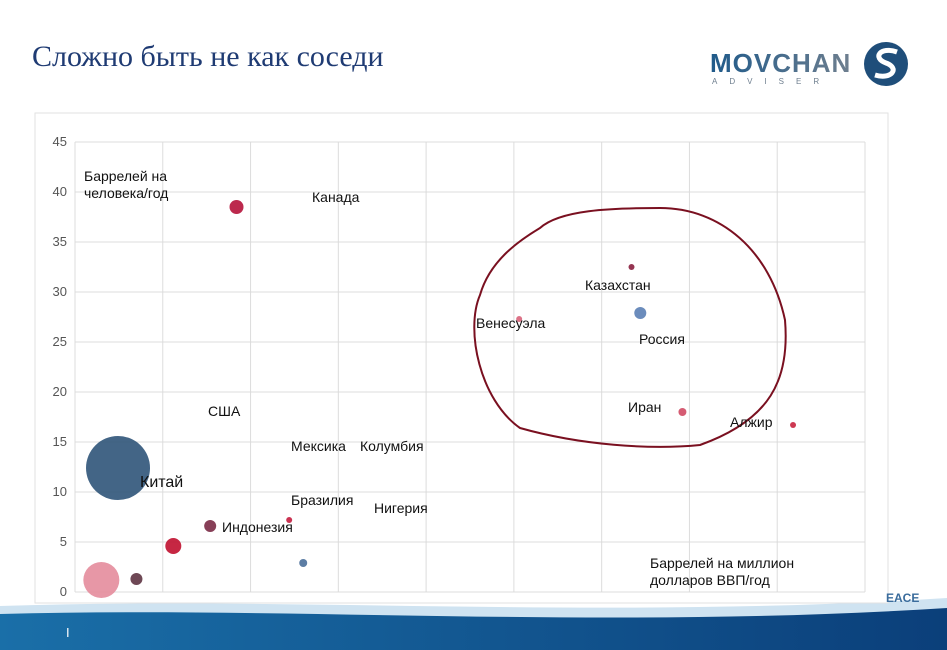  What do you see at coordinates (392, 446) in the screenshot?
I see `point-label: Колумбия` at bounding box center [392, 446].